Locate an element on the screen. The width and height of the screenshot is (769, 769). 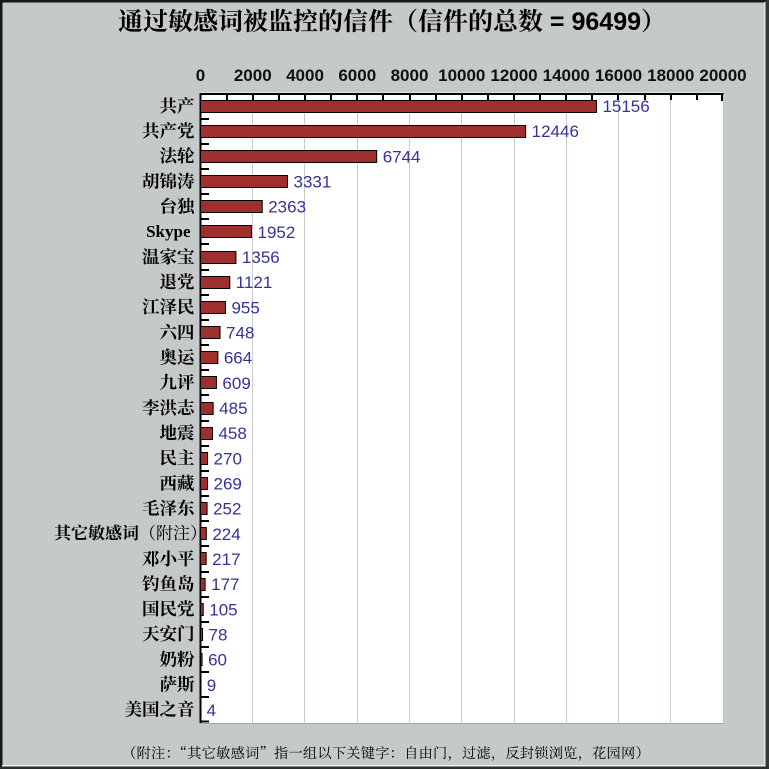
svg-text: 0 is located at coordinates (200, 75).